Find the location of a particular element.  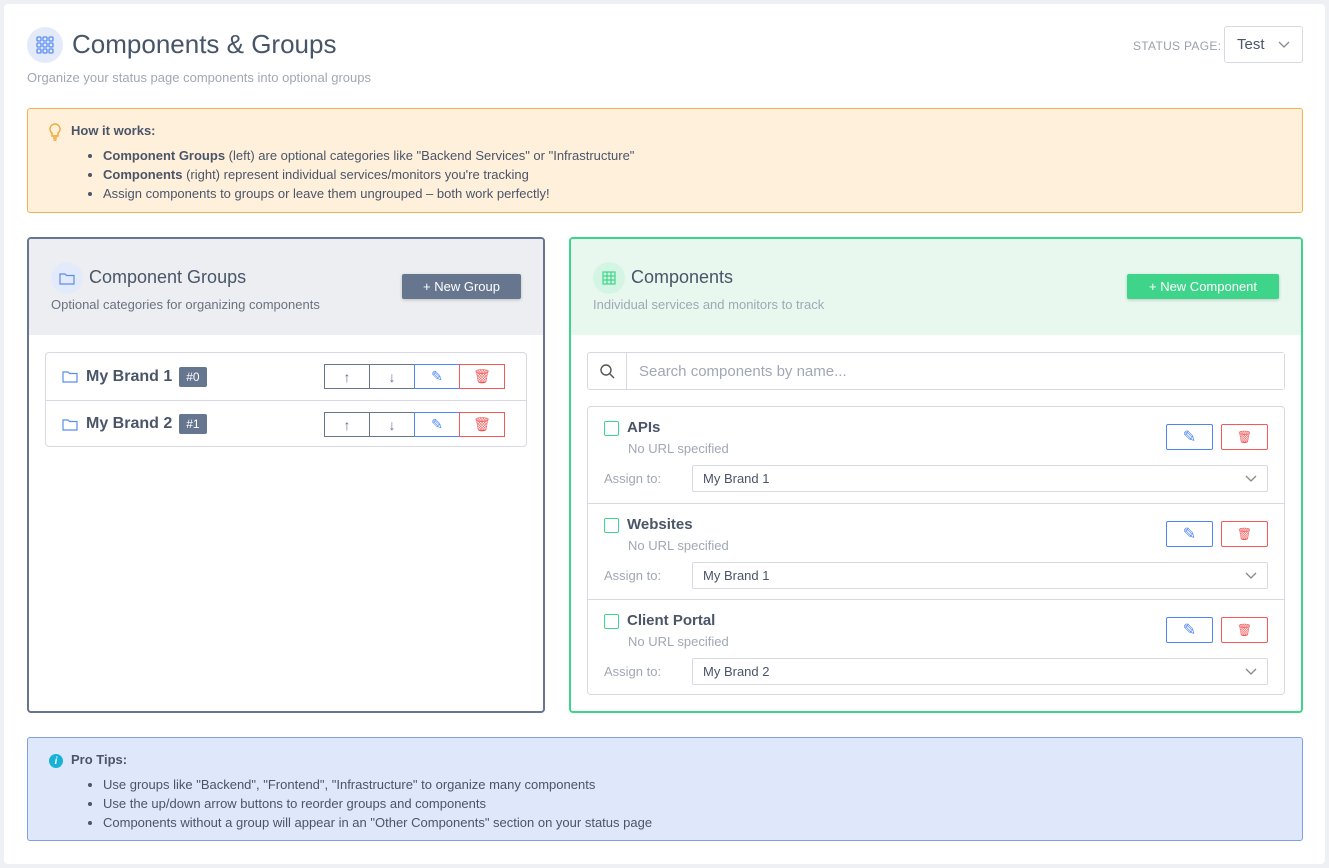

pro-tips-title: Pro Tips: is located at coordinates (99, 759).